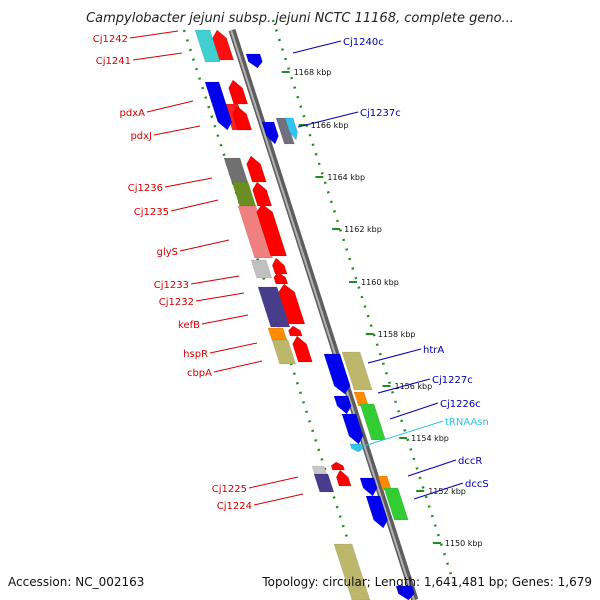  I want to click on gene-label-trnaasn: tRNAAsn, so click(467, 422).